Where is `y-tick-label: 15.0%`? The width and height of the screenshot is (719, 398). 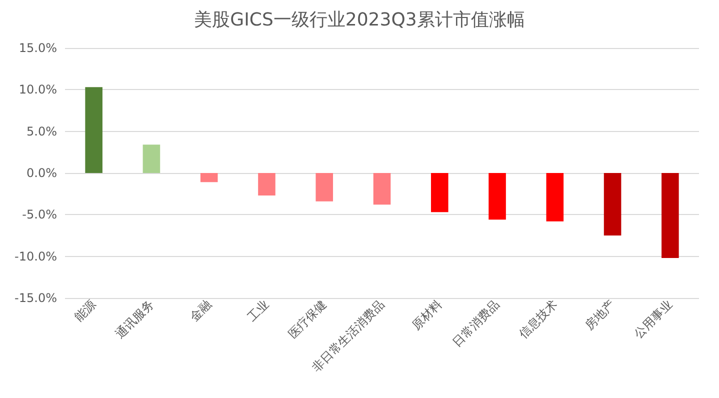 y-tick-label: 15.0% is located at coordinates (37, 48).